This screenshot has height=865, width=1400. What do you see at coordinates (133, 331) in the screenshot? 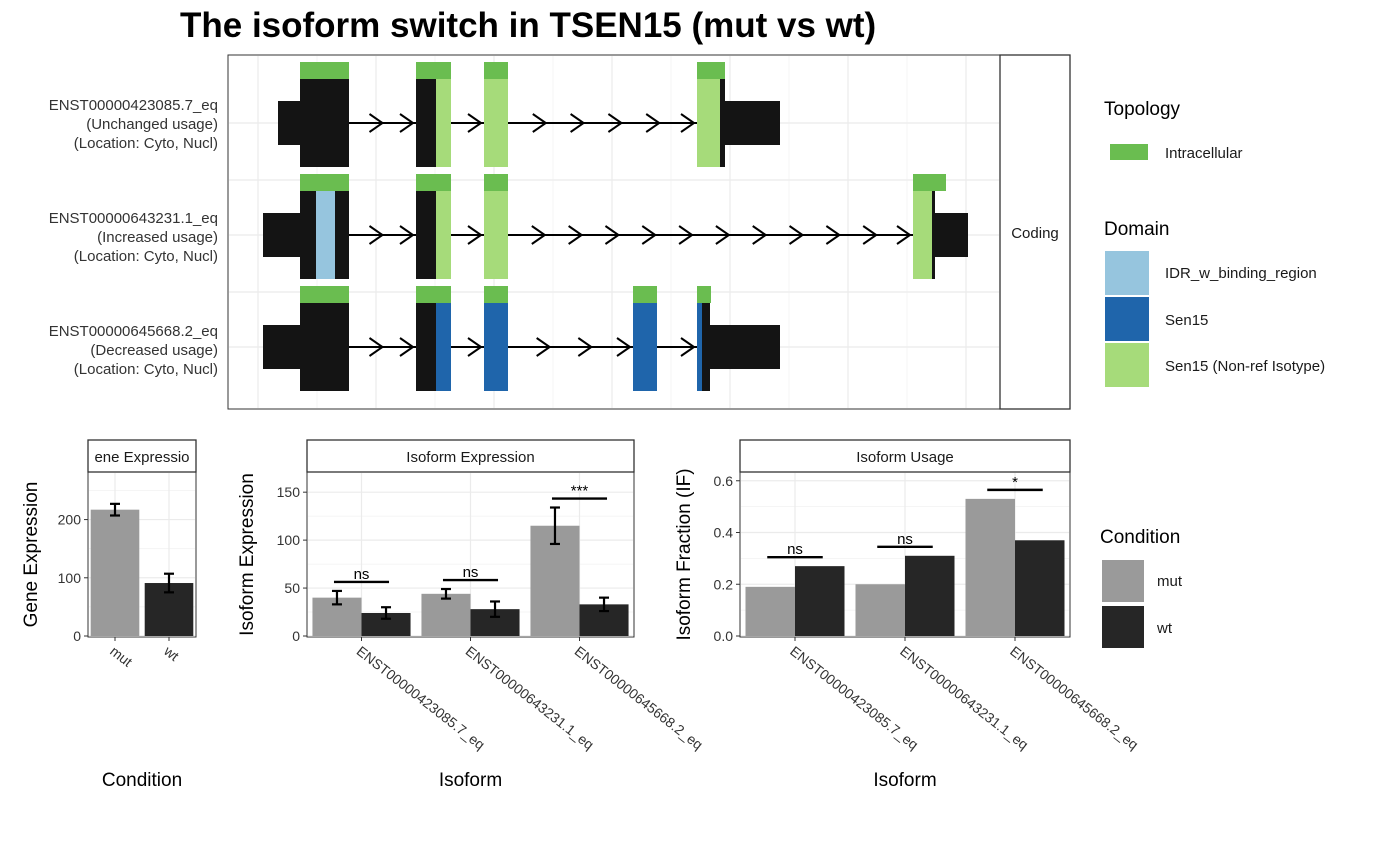
I see `transcript-id: ENST00000645668.2_eq` at bounding box center [133, 331].